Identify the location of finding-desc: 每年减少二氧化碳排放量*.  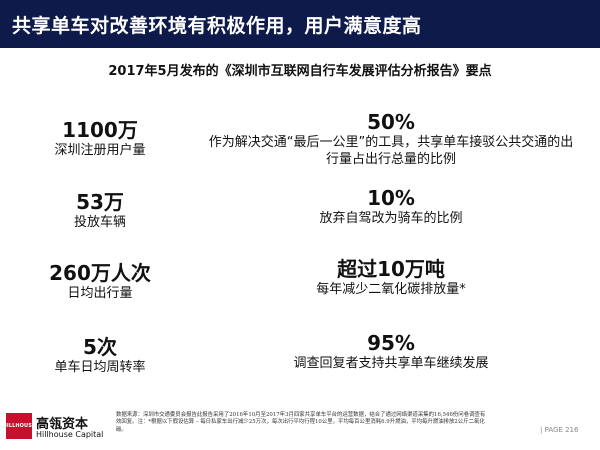
(391, 289).